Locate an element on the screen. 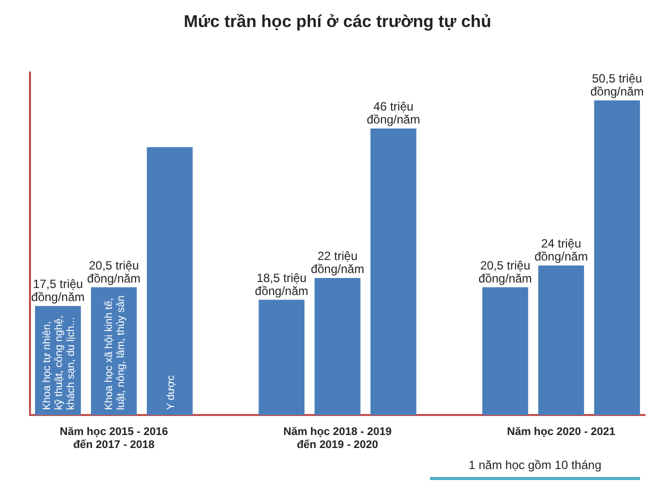 The width and height of the screenshot is (660, 490). text: 1 năm học gồm 10 tháng is located at coordinates (535, 469).